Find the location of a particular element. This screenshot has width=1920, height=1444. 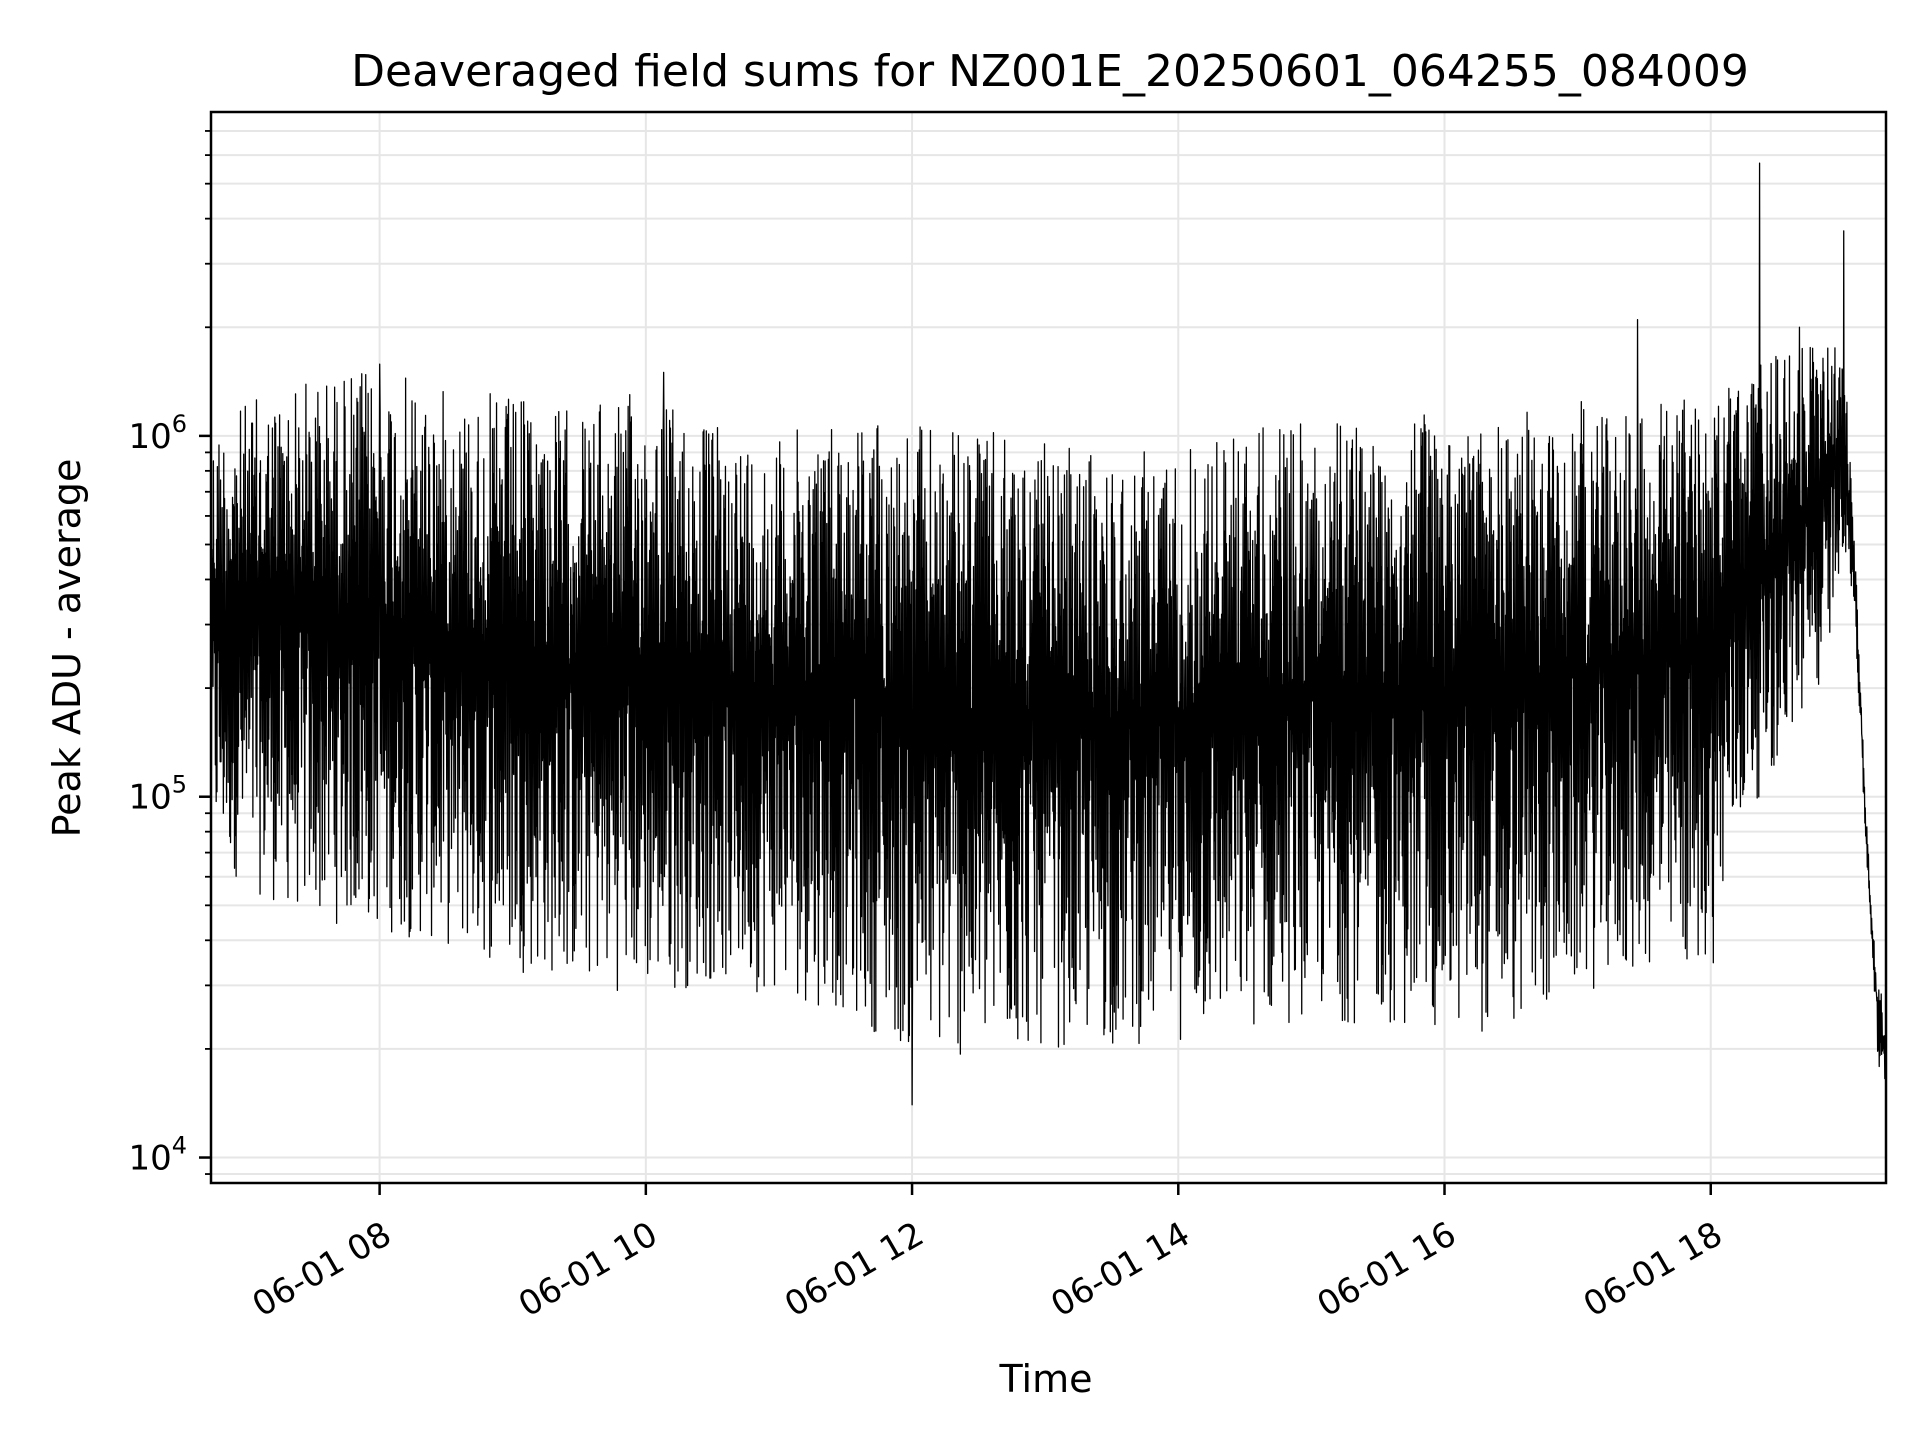

y-tick-exponent: 4 is located at coordinates (179, 1146).